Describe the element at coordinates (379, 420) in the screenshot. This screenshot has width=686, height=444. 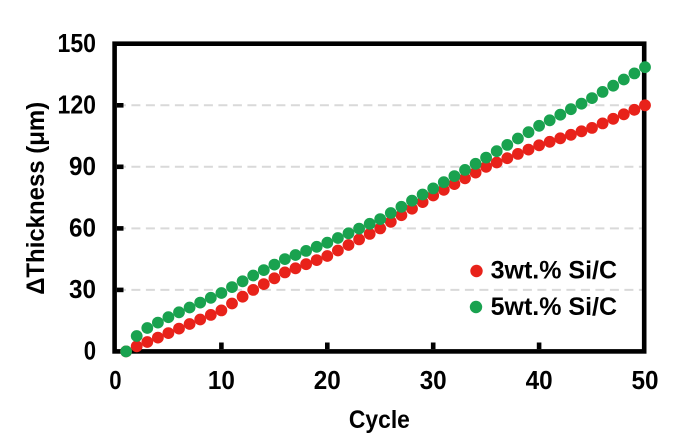
I see `svg-text: Cycle` at that location.